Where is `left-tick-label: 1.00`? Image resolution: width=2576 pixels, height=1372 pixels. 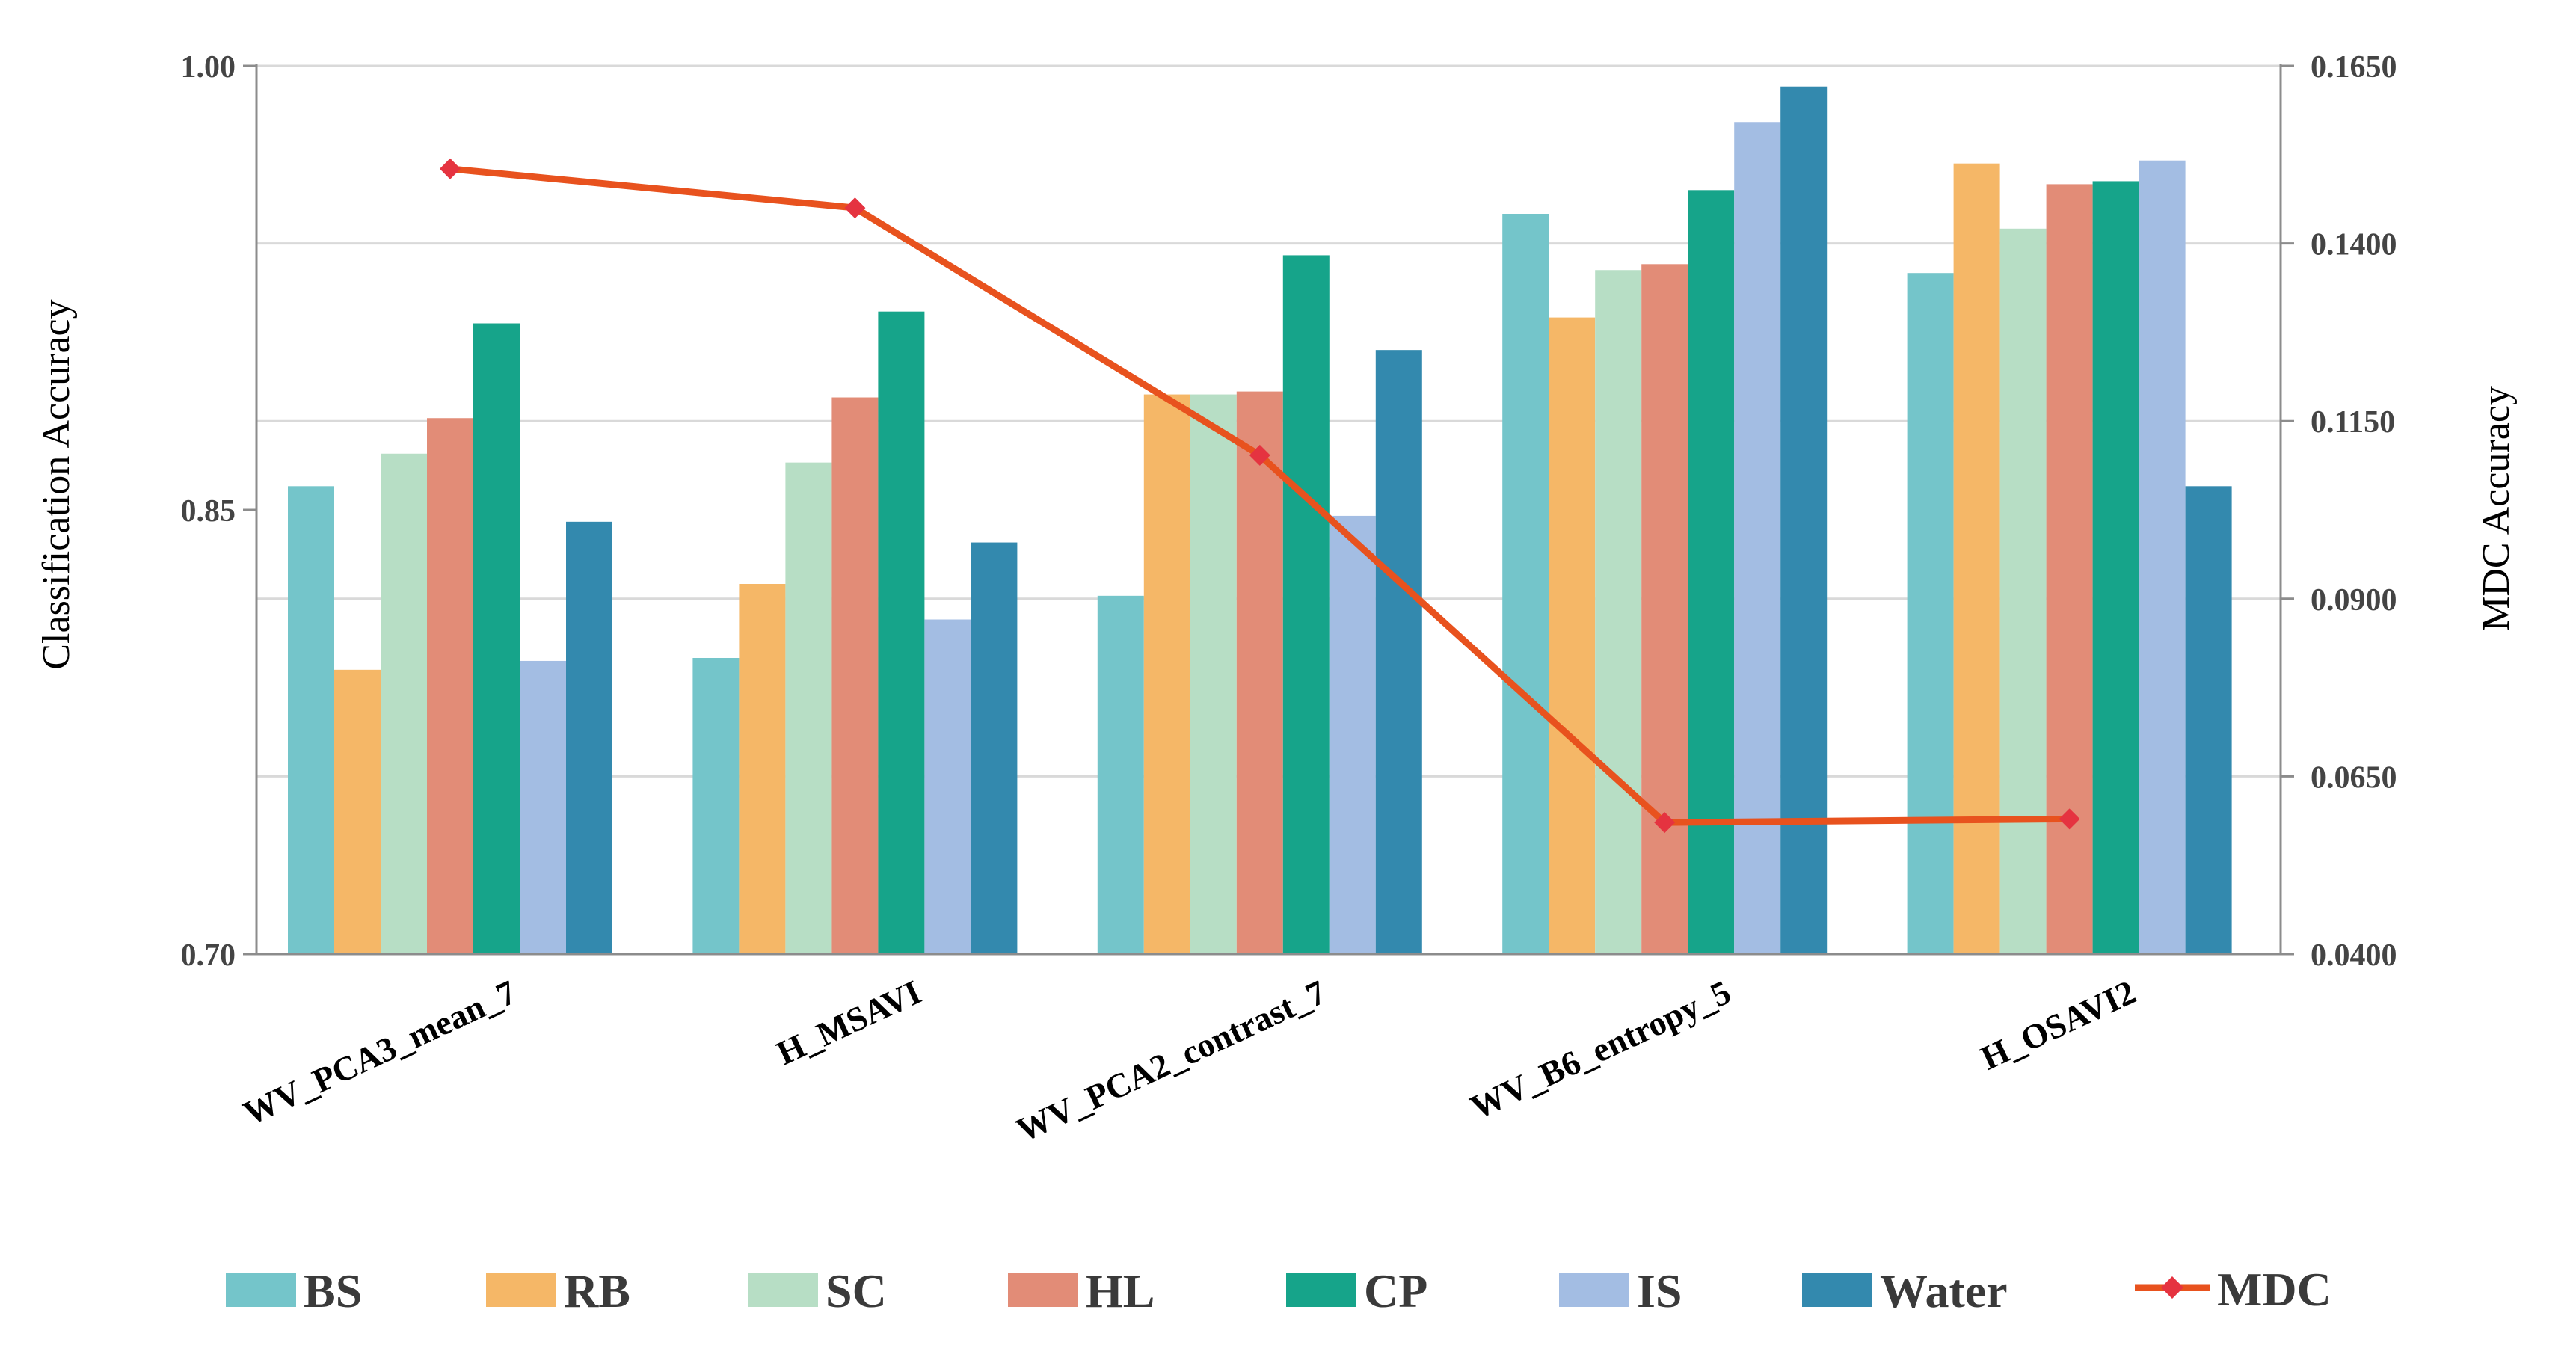
left-tick-label: 1.00 is located at coordinates (208, 67).